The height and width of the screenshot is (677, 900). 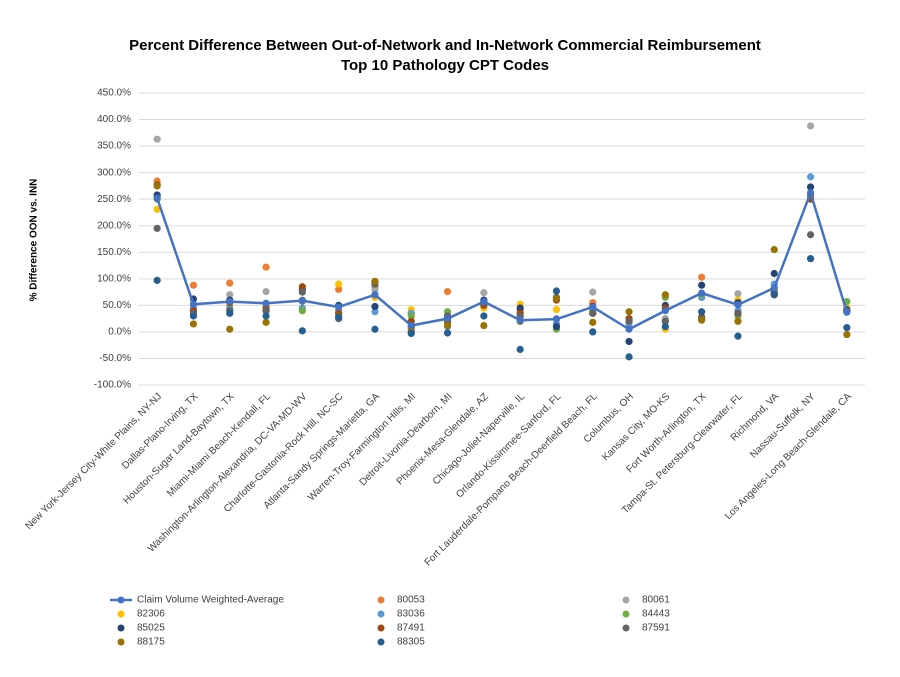 What do you see at coordinates (114, 278) in the screenshot?
I see `y-tick-label: 100.0%` at bounding box center [114, 278].